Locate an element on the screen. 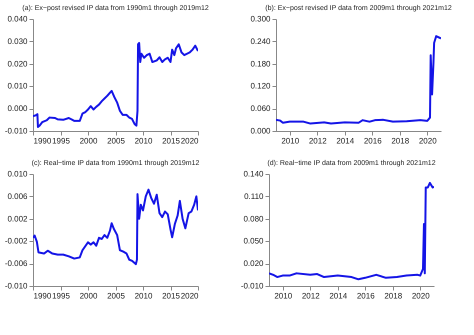 This screenshot has height=335, width=474. y-tick-label: -0.002 is located at coordinates (16, 241).